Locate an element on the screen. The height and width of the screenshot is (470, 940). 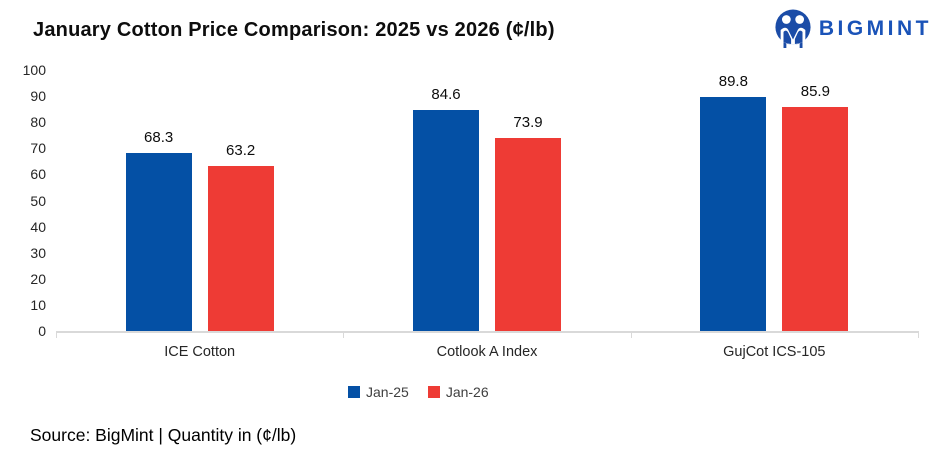
legend-label: Jan-25 is located at coordinates (387, 392).